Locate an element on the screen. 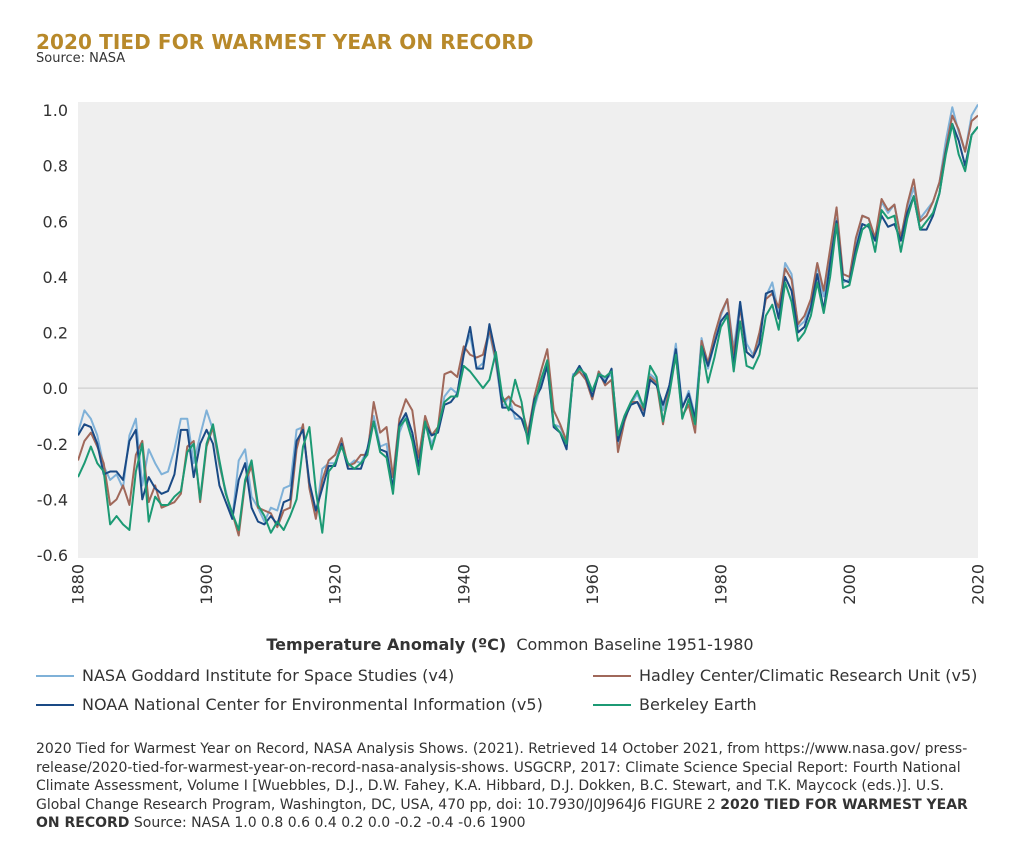 This screenshot has height=856, width=1020. legend-swatch-berkeley is located at coordinates (612, 704).